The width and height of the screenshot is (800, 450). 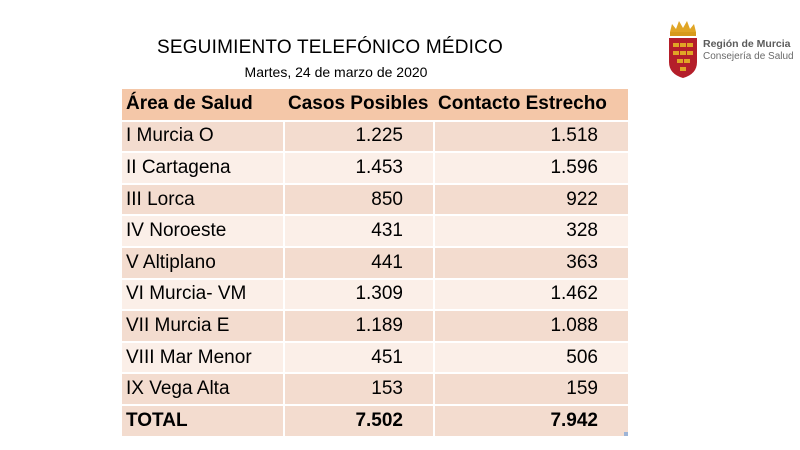 I want to click on area-cell: IX Vega Alta, so click(x=203, y=389).